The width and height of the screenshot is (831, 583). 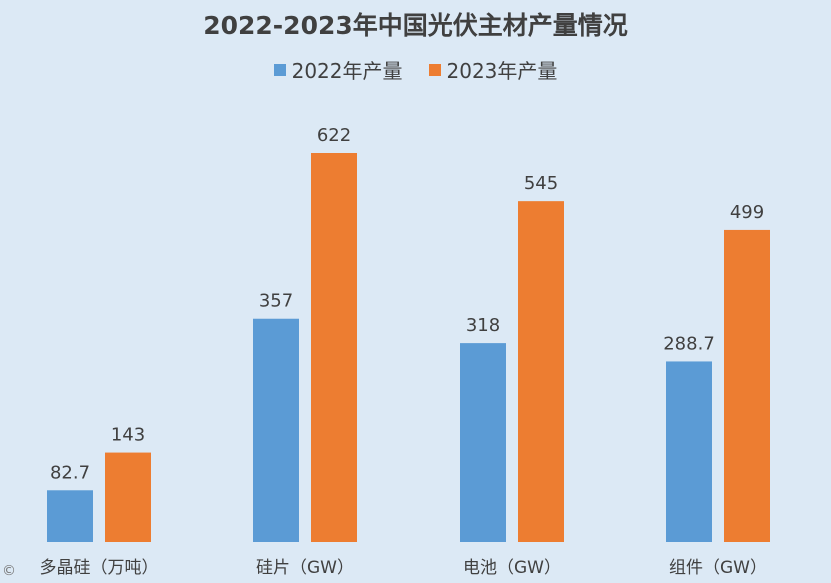 What do you see at coordinates (718, 568) in the screenshot?
I see `category-label-3: 组件（GW）` at bounding box center [718, 568].